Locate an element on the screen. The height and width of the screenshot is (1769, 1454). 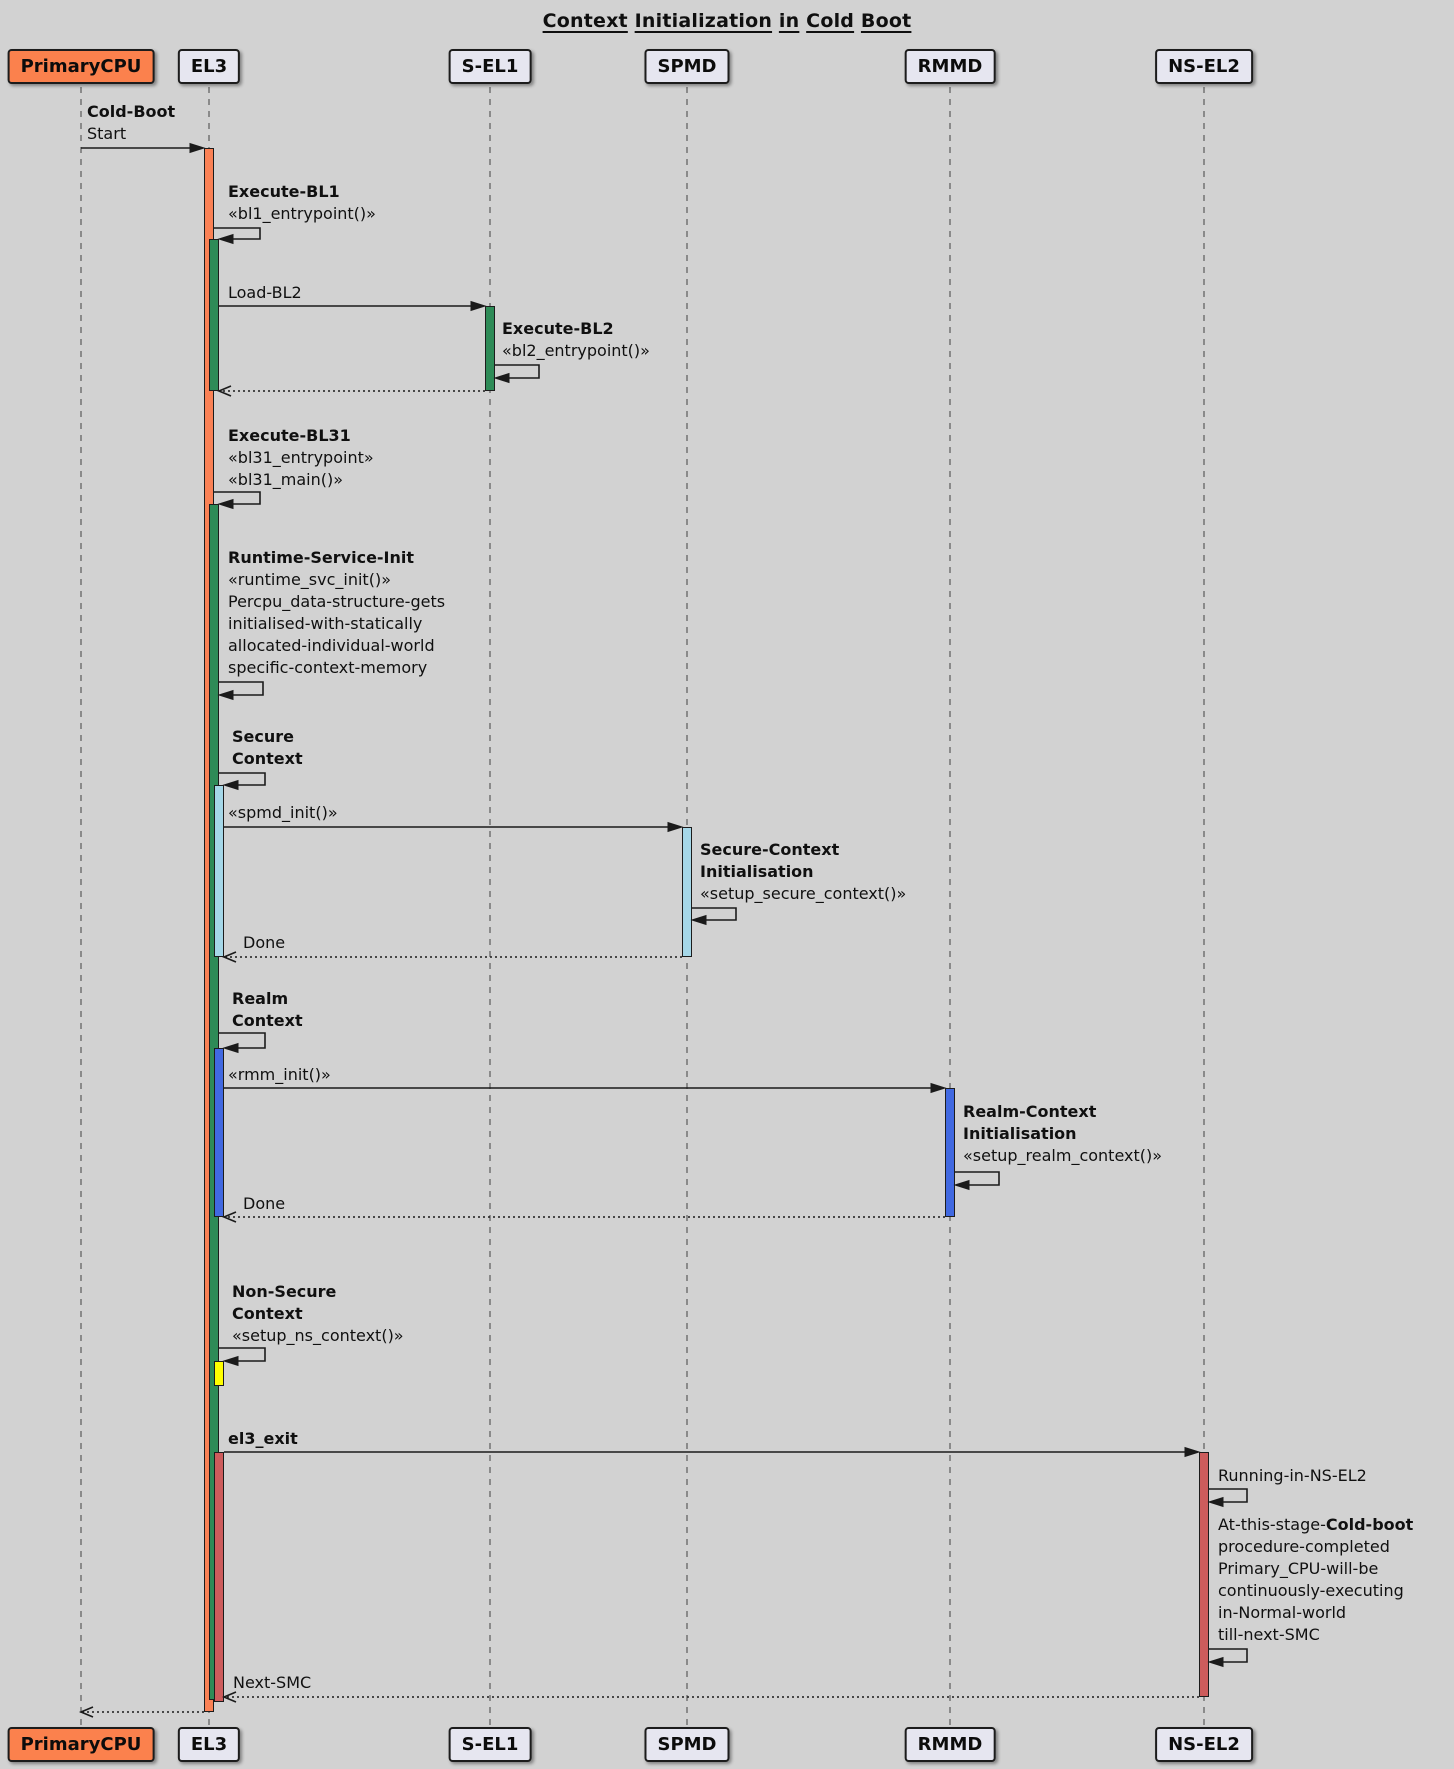
label-text: Next-SMC is located at coordinates (272, 1682).